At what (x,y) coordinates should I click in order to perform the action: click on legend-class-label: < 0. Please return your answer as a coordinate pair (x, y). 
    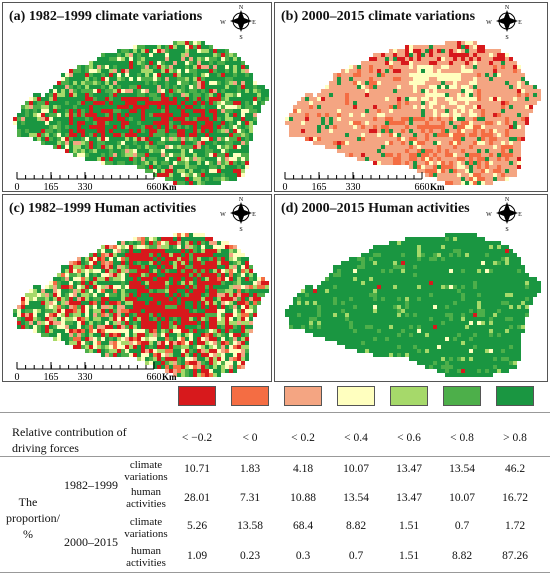
    Looking at the image, I should click on (250, 438).